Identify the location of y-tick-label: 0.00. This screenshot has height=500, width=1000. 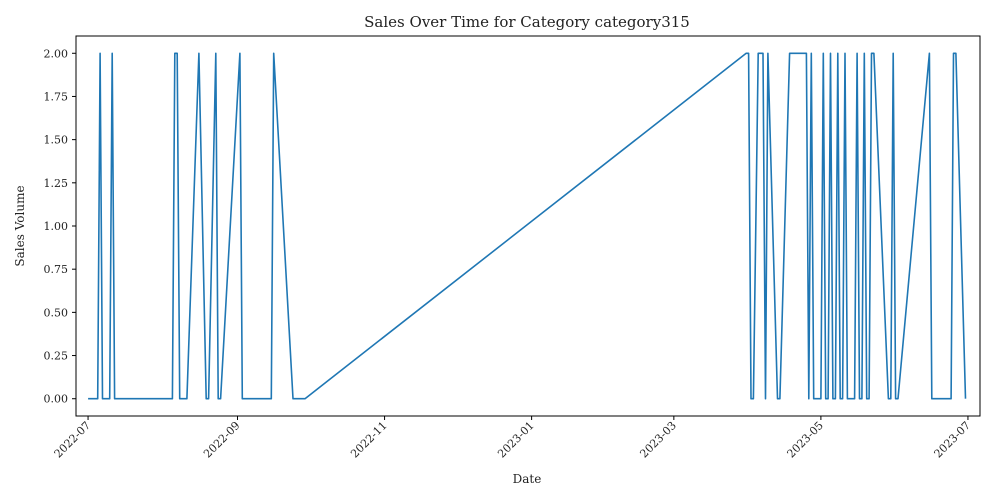
(56, 399).